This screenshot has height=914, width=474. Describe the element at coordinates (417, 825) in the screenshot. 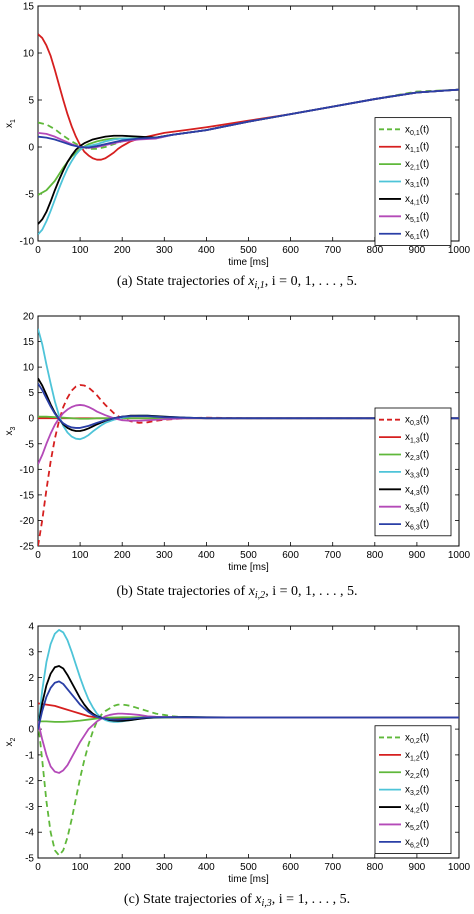

I see `legend-entry: x5,2(t)` at that location.